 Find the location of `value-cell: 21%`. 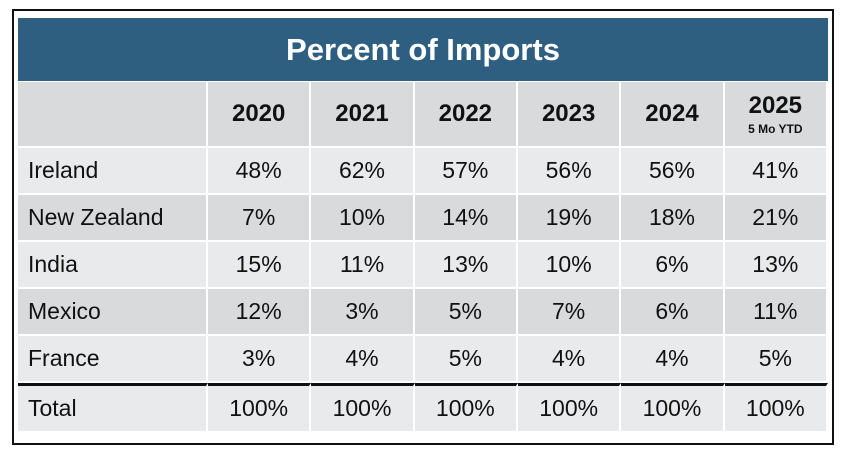

value-cell: 21% is located at coordinates (776, 218).